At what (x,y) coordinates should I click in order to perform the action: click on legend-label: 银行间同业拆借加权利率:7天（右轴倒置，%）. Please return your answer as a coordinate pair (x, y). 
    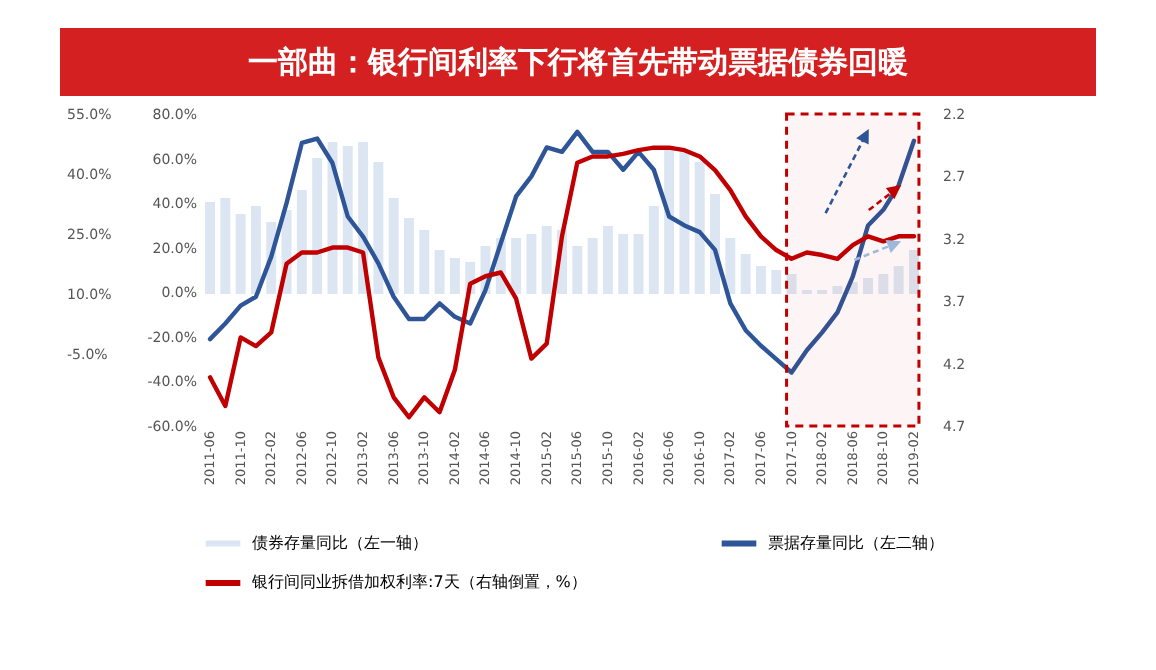
    Looking at the image, I should click on (418, 582).